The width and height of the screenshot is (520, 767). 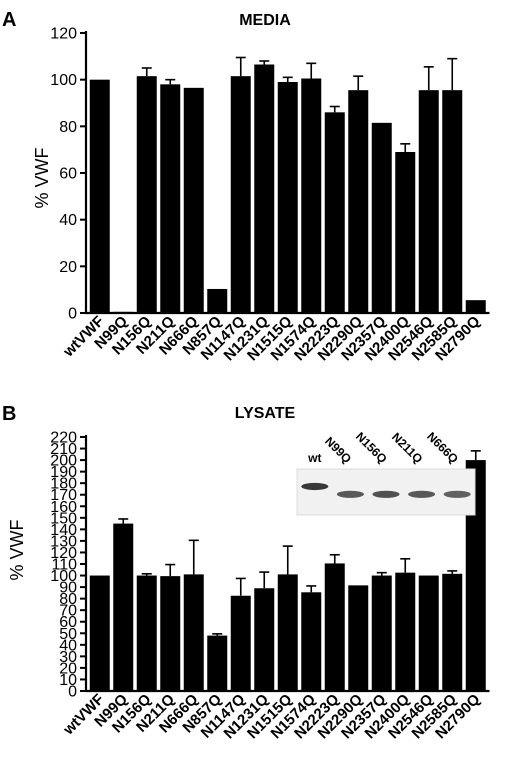 What do you see at coordinates (9, 414) in the screenshot?
I see `panel-letter-b: B` at bounding box center [9, 414].